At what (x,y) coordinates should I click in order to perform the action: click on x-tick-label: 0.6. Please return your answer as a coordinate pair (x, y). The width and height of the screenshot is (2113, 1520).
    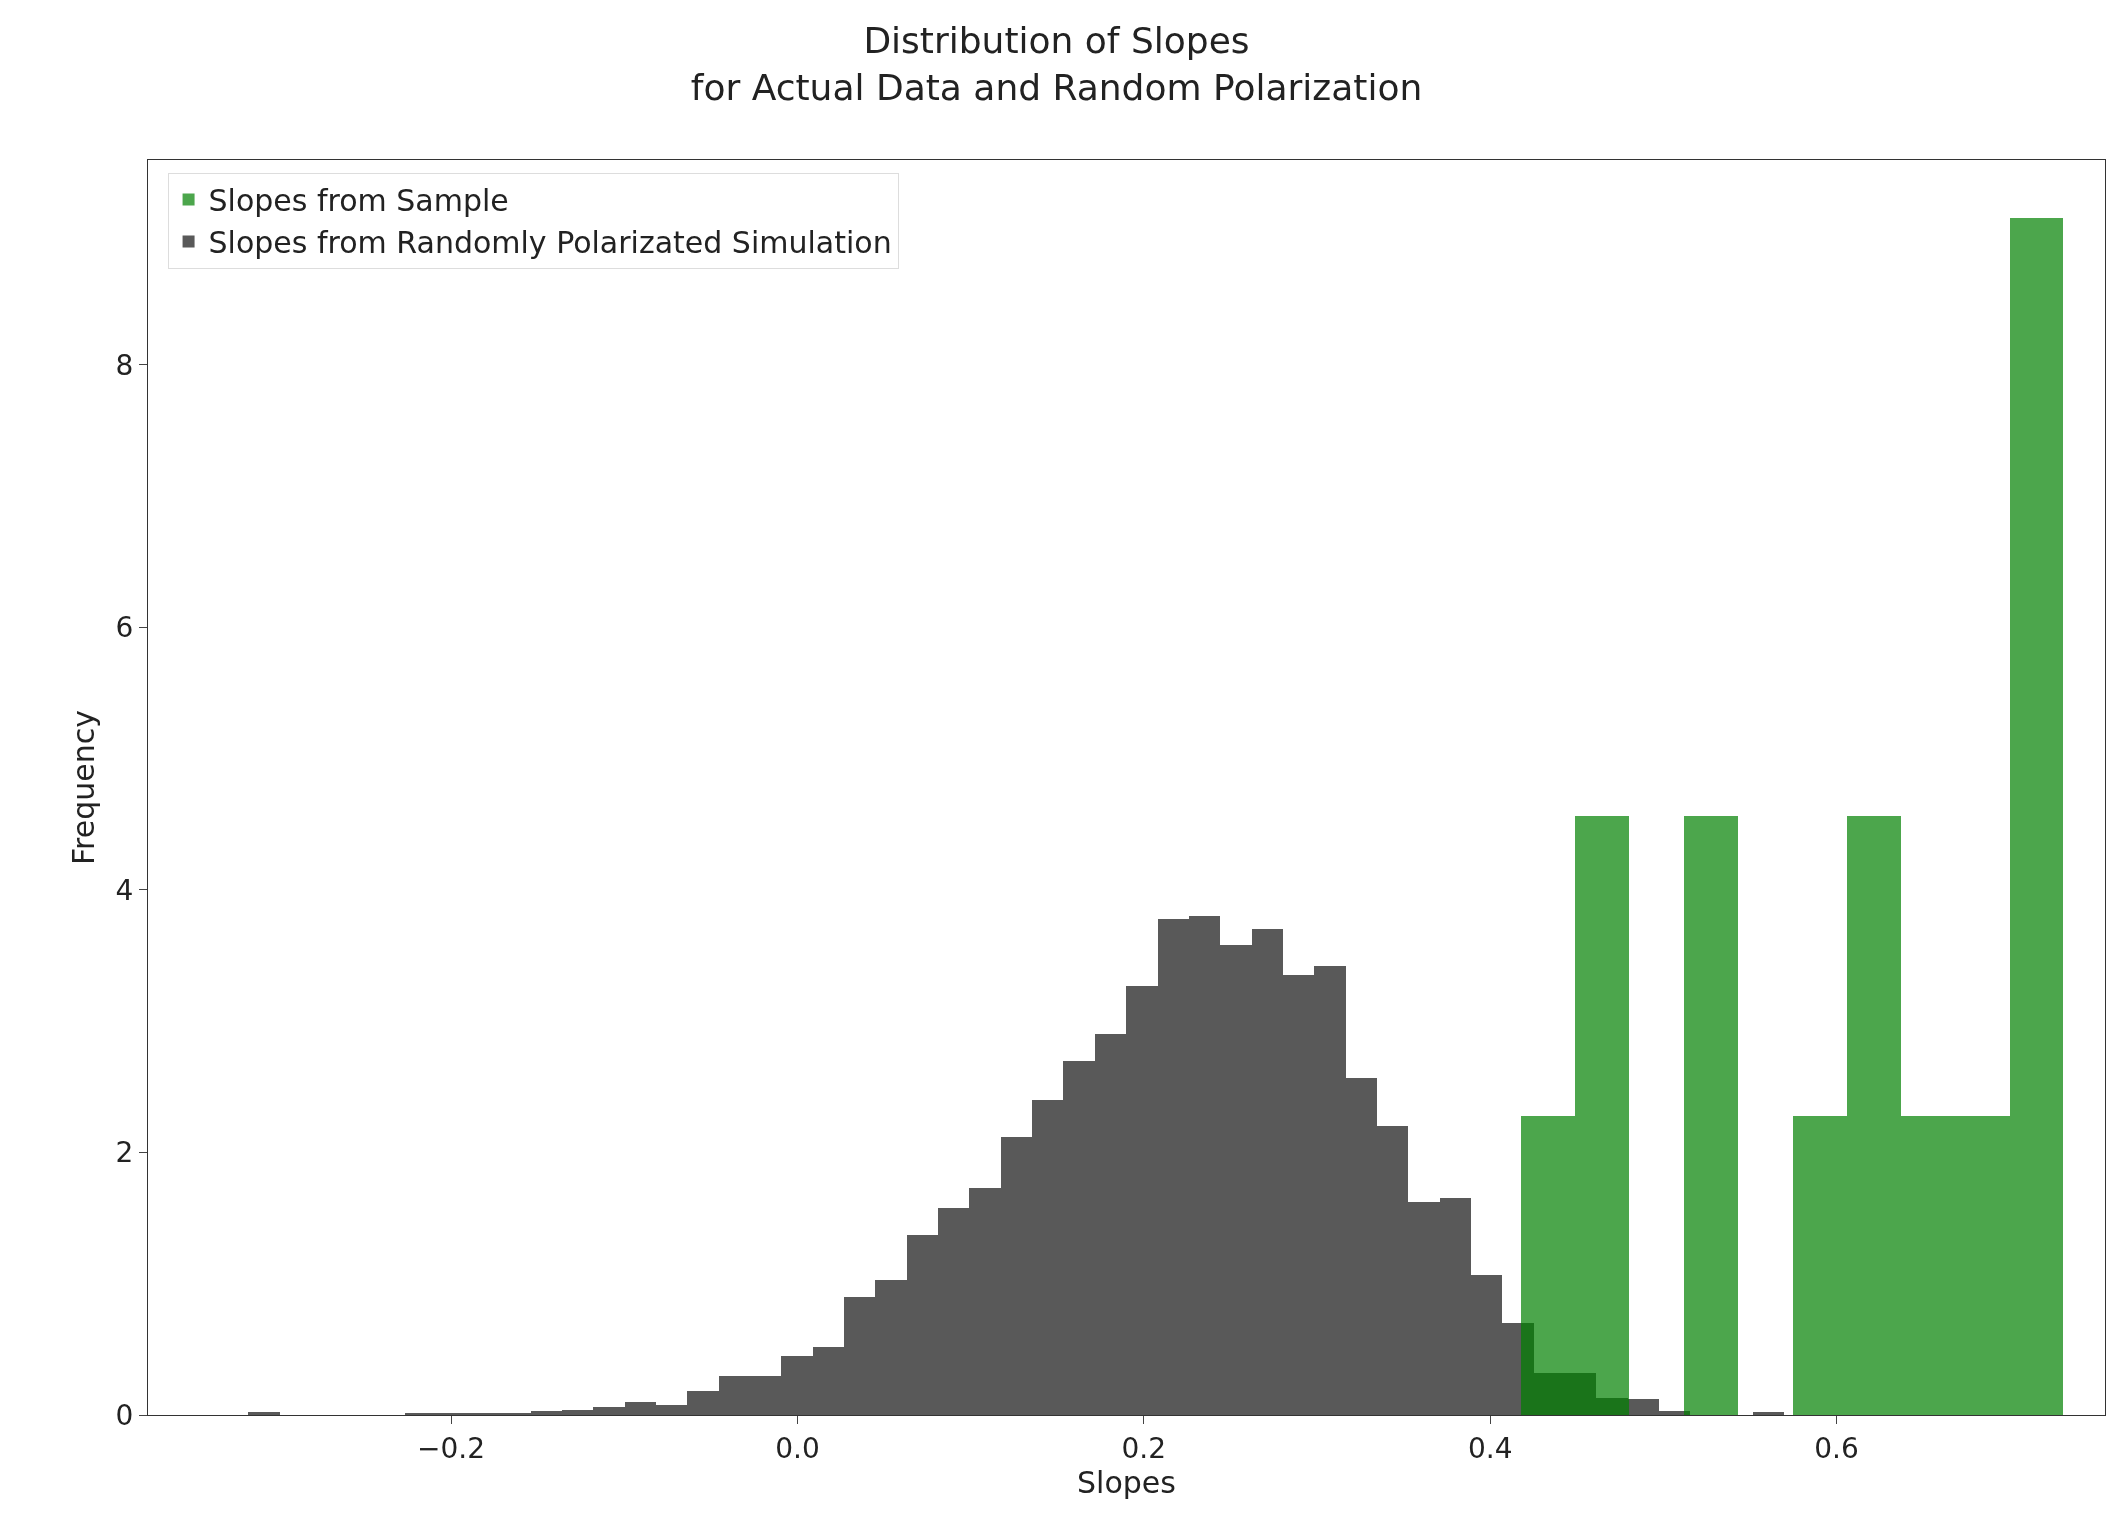
    Looking at the image, I should click on (1836, 1448).